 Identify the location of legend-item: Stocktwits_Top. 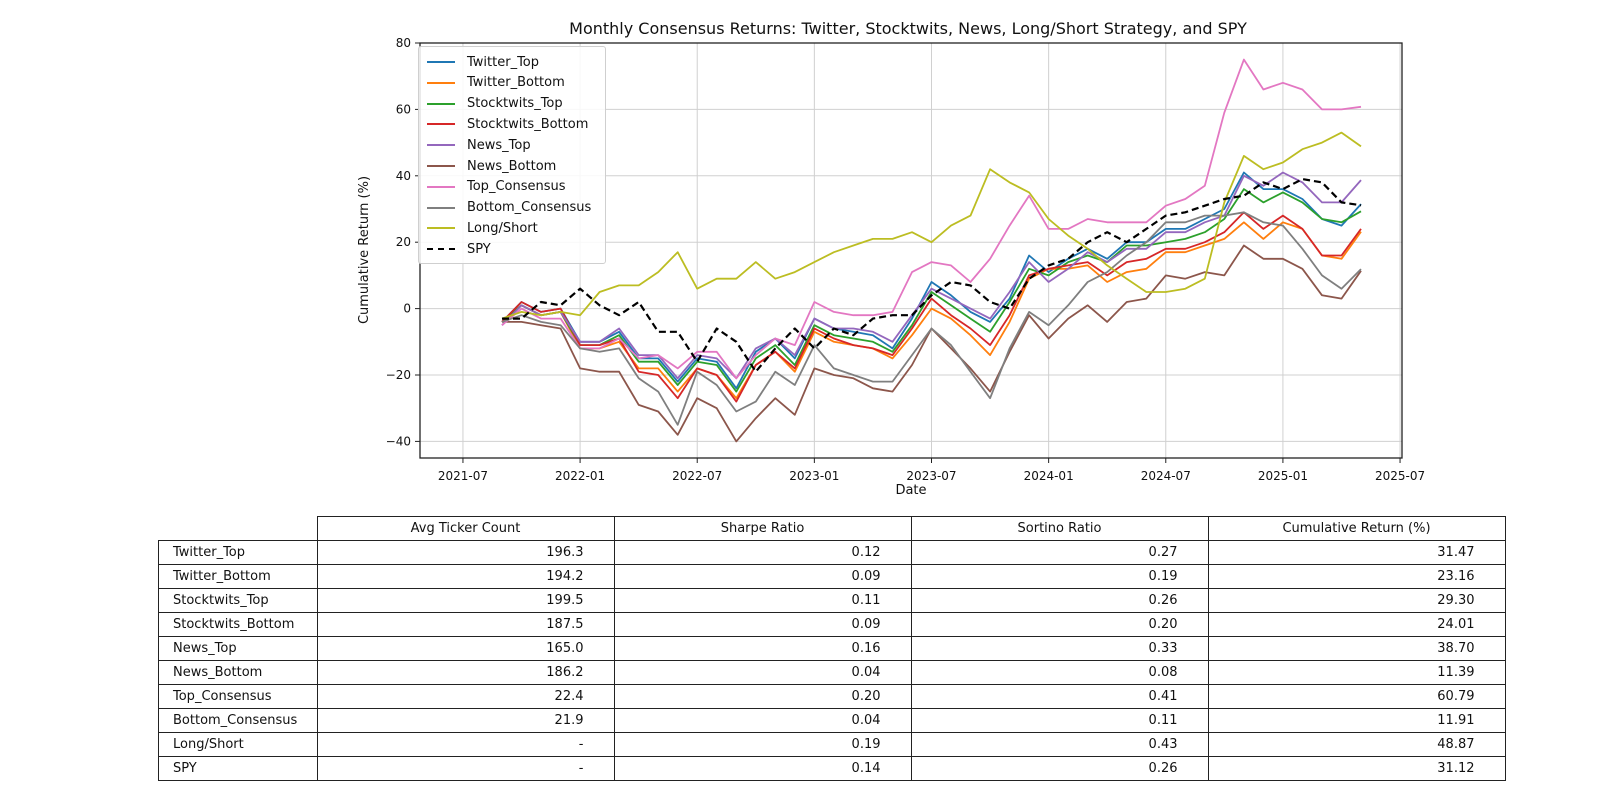
(495, 104).